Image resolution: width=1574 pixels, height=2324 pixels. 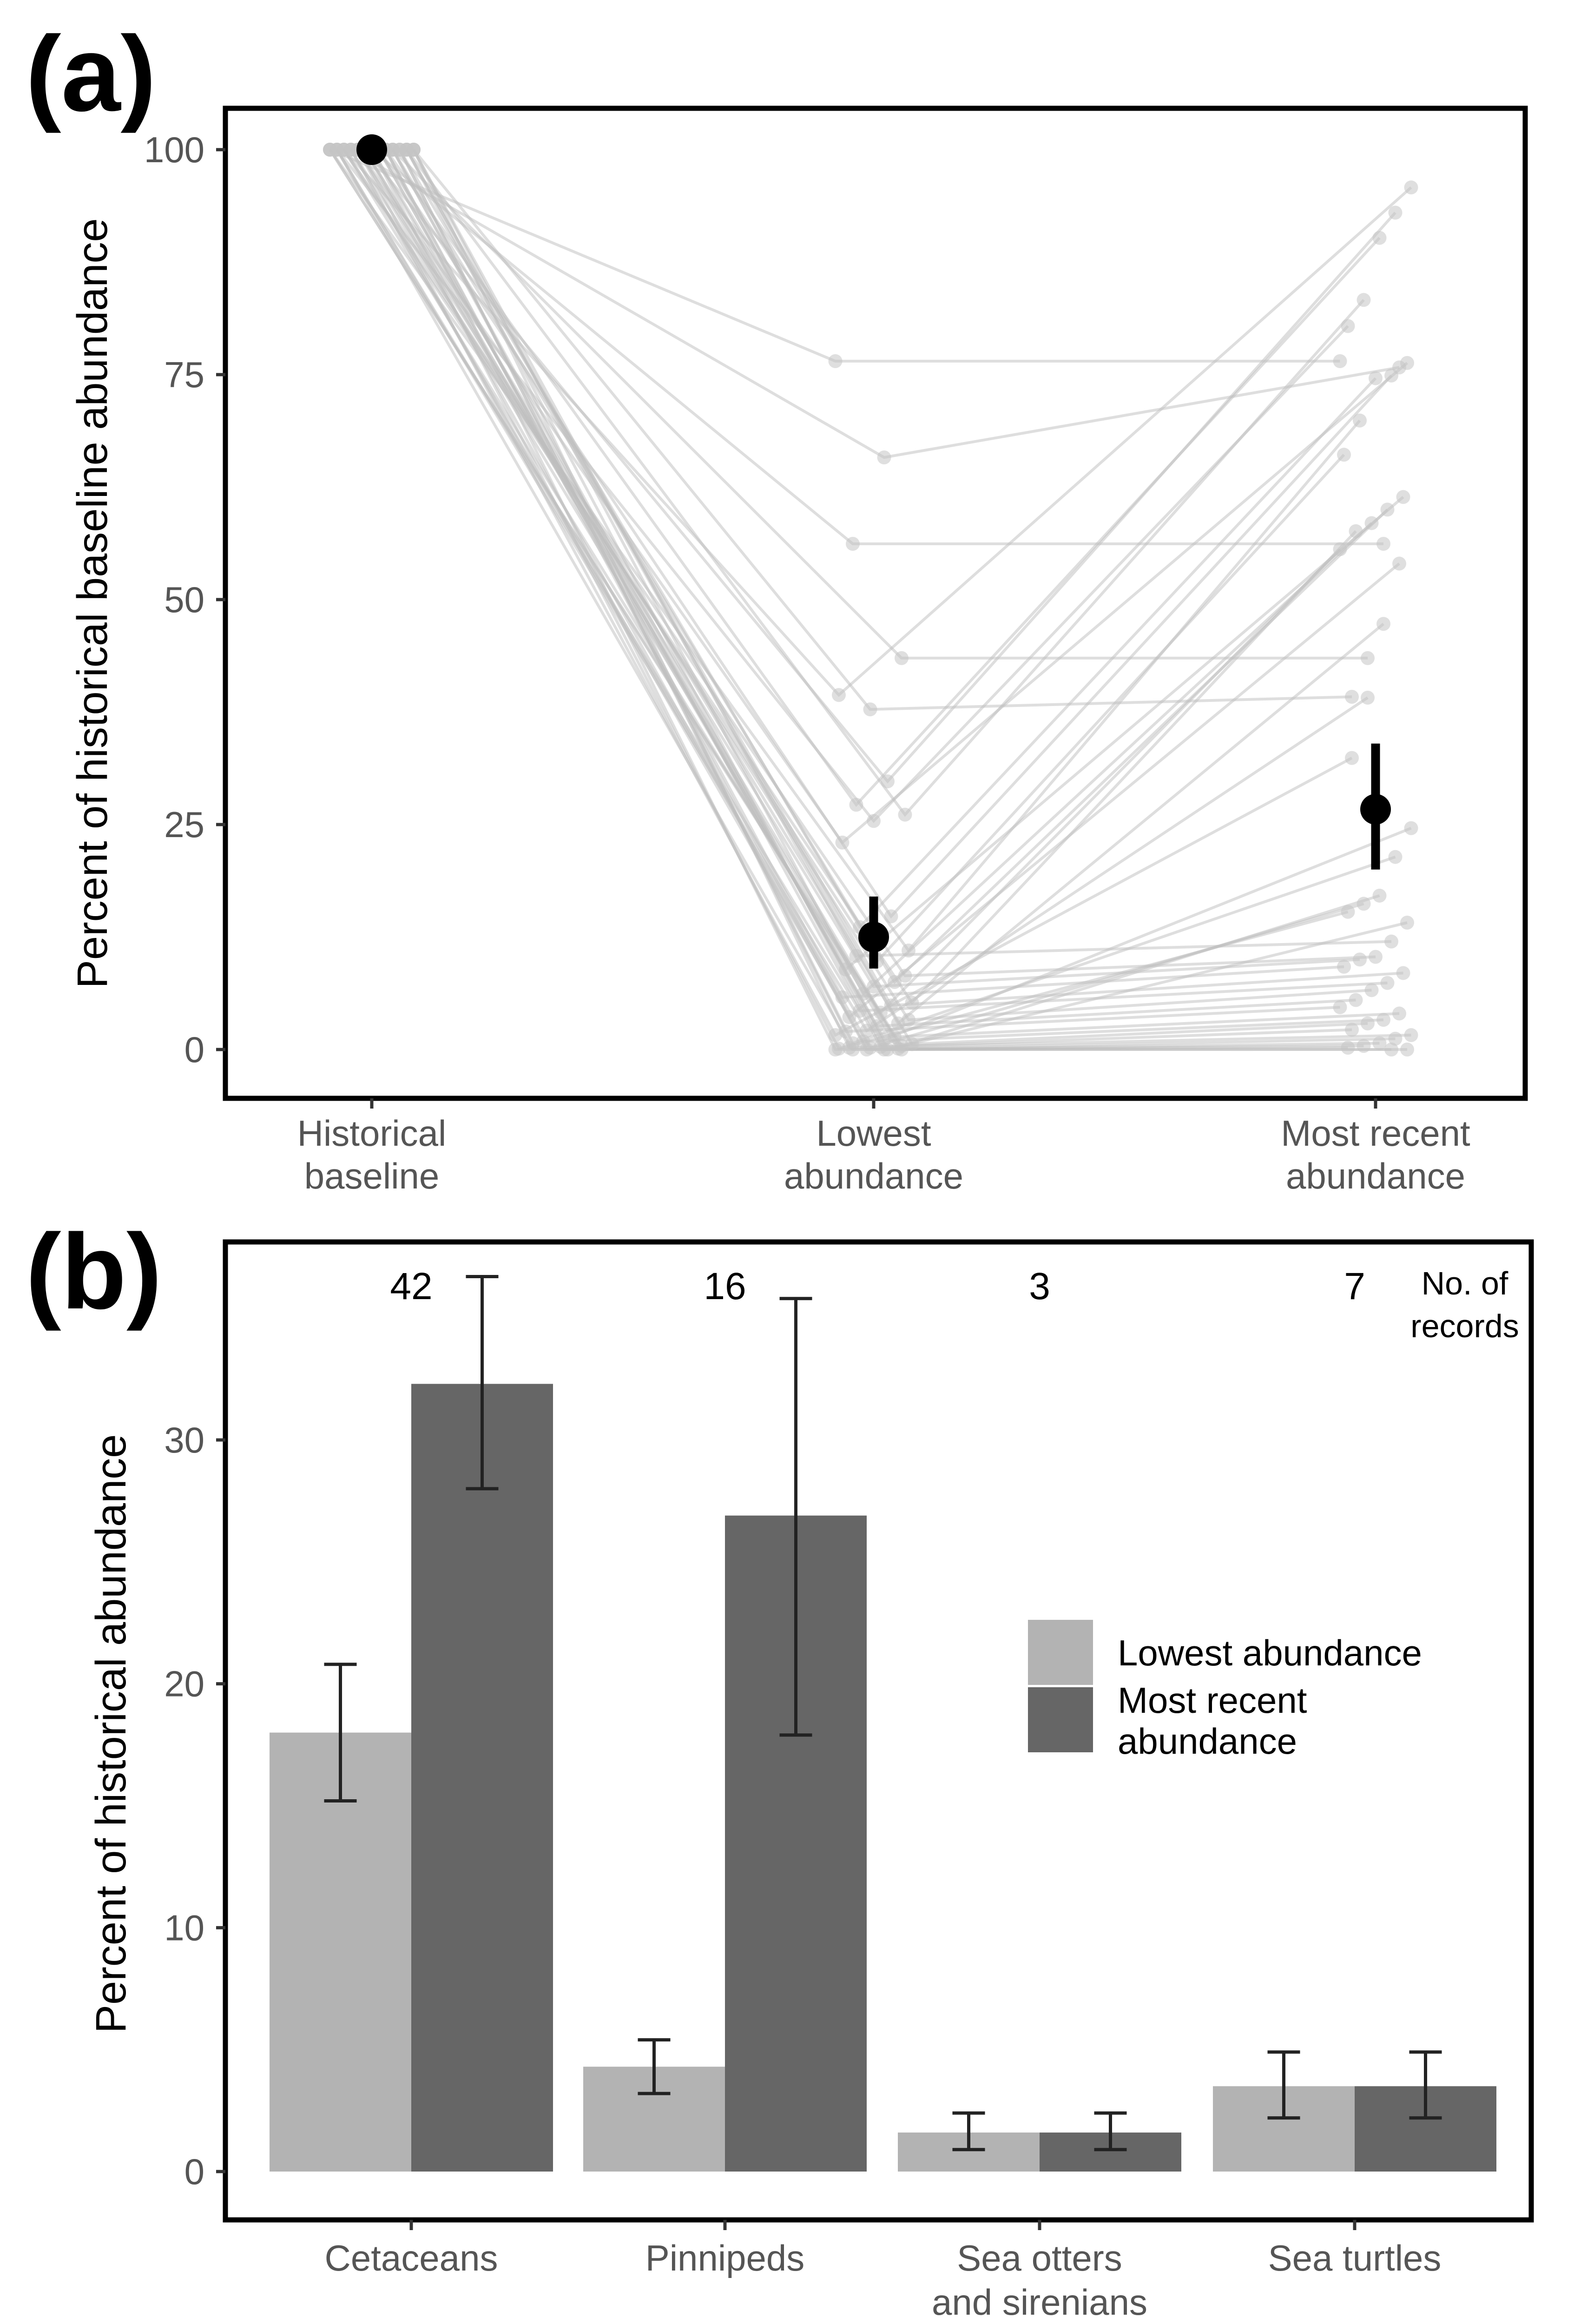 What do you see at coordinates (873, 937) in the screenshot?
I see `summary-point` at bounding box center [873, 937].